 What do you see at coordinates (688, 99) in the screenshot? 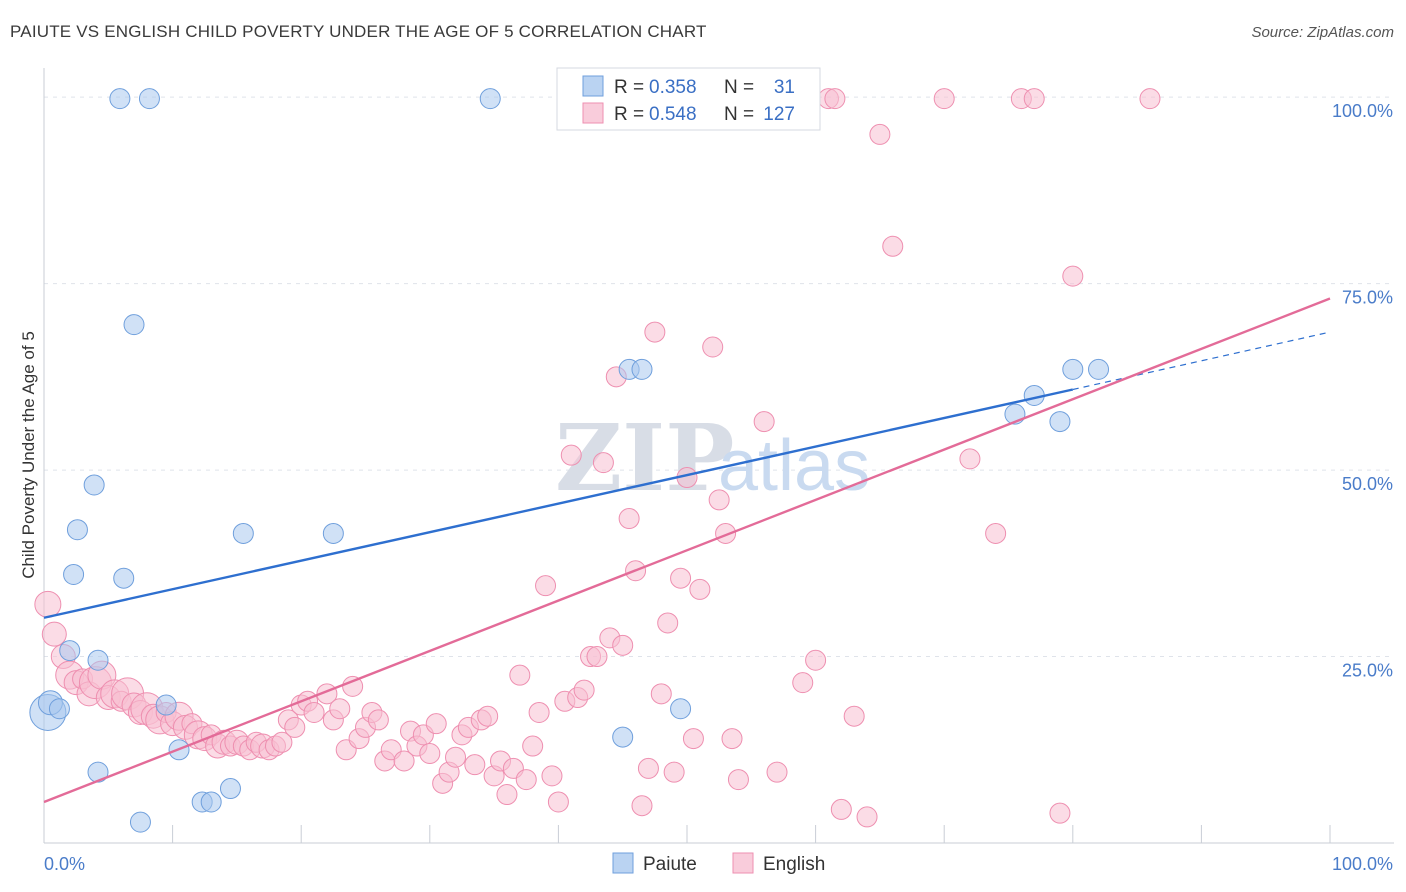
I see `legend: R = 0.358 N = 31 R = 0.548 N = 127` at bounding box center [688, 99].